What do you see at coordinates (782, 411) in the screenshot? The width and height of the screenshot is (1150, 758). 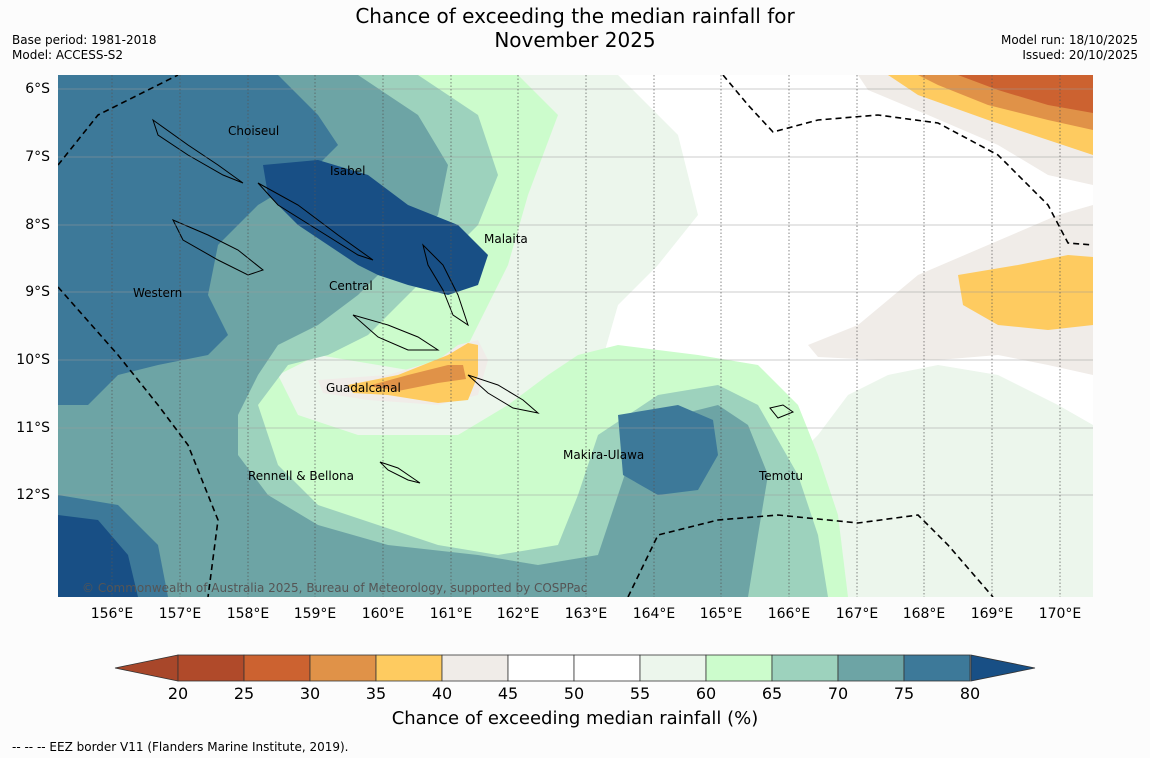 I see `island-santa-cruz` at bounding box center [782, 411].